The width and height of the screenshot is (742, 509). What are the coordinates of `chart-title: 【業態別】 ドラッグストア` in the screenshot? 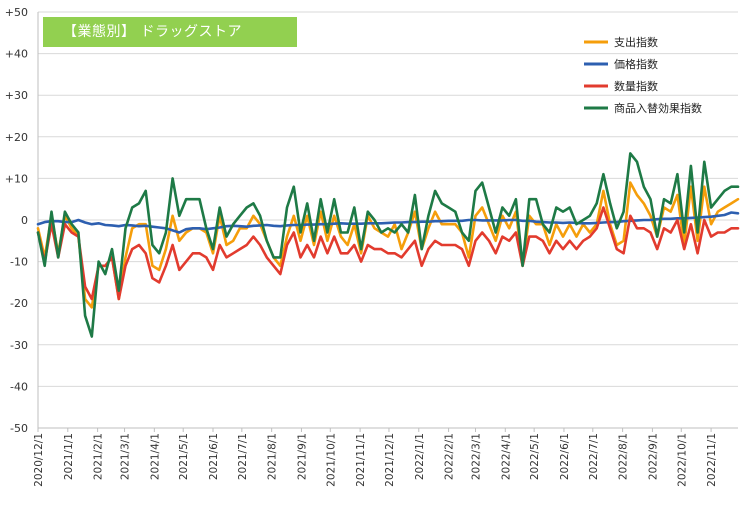 It's located at (170, 32).